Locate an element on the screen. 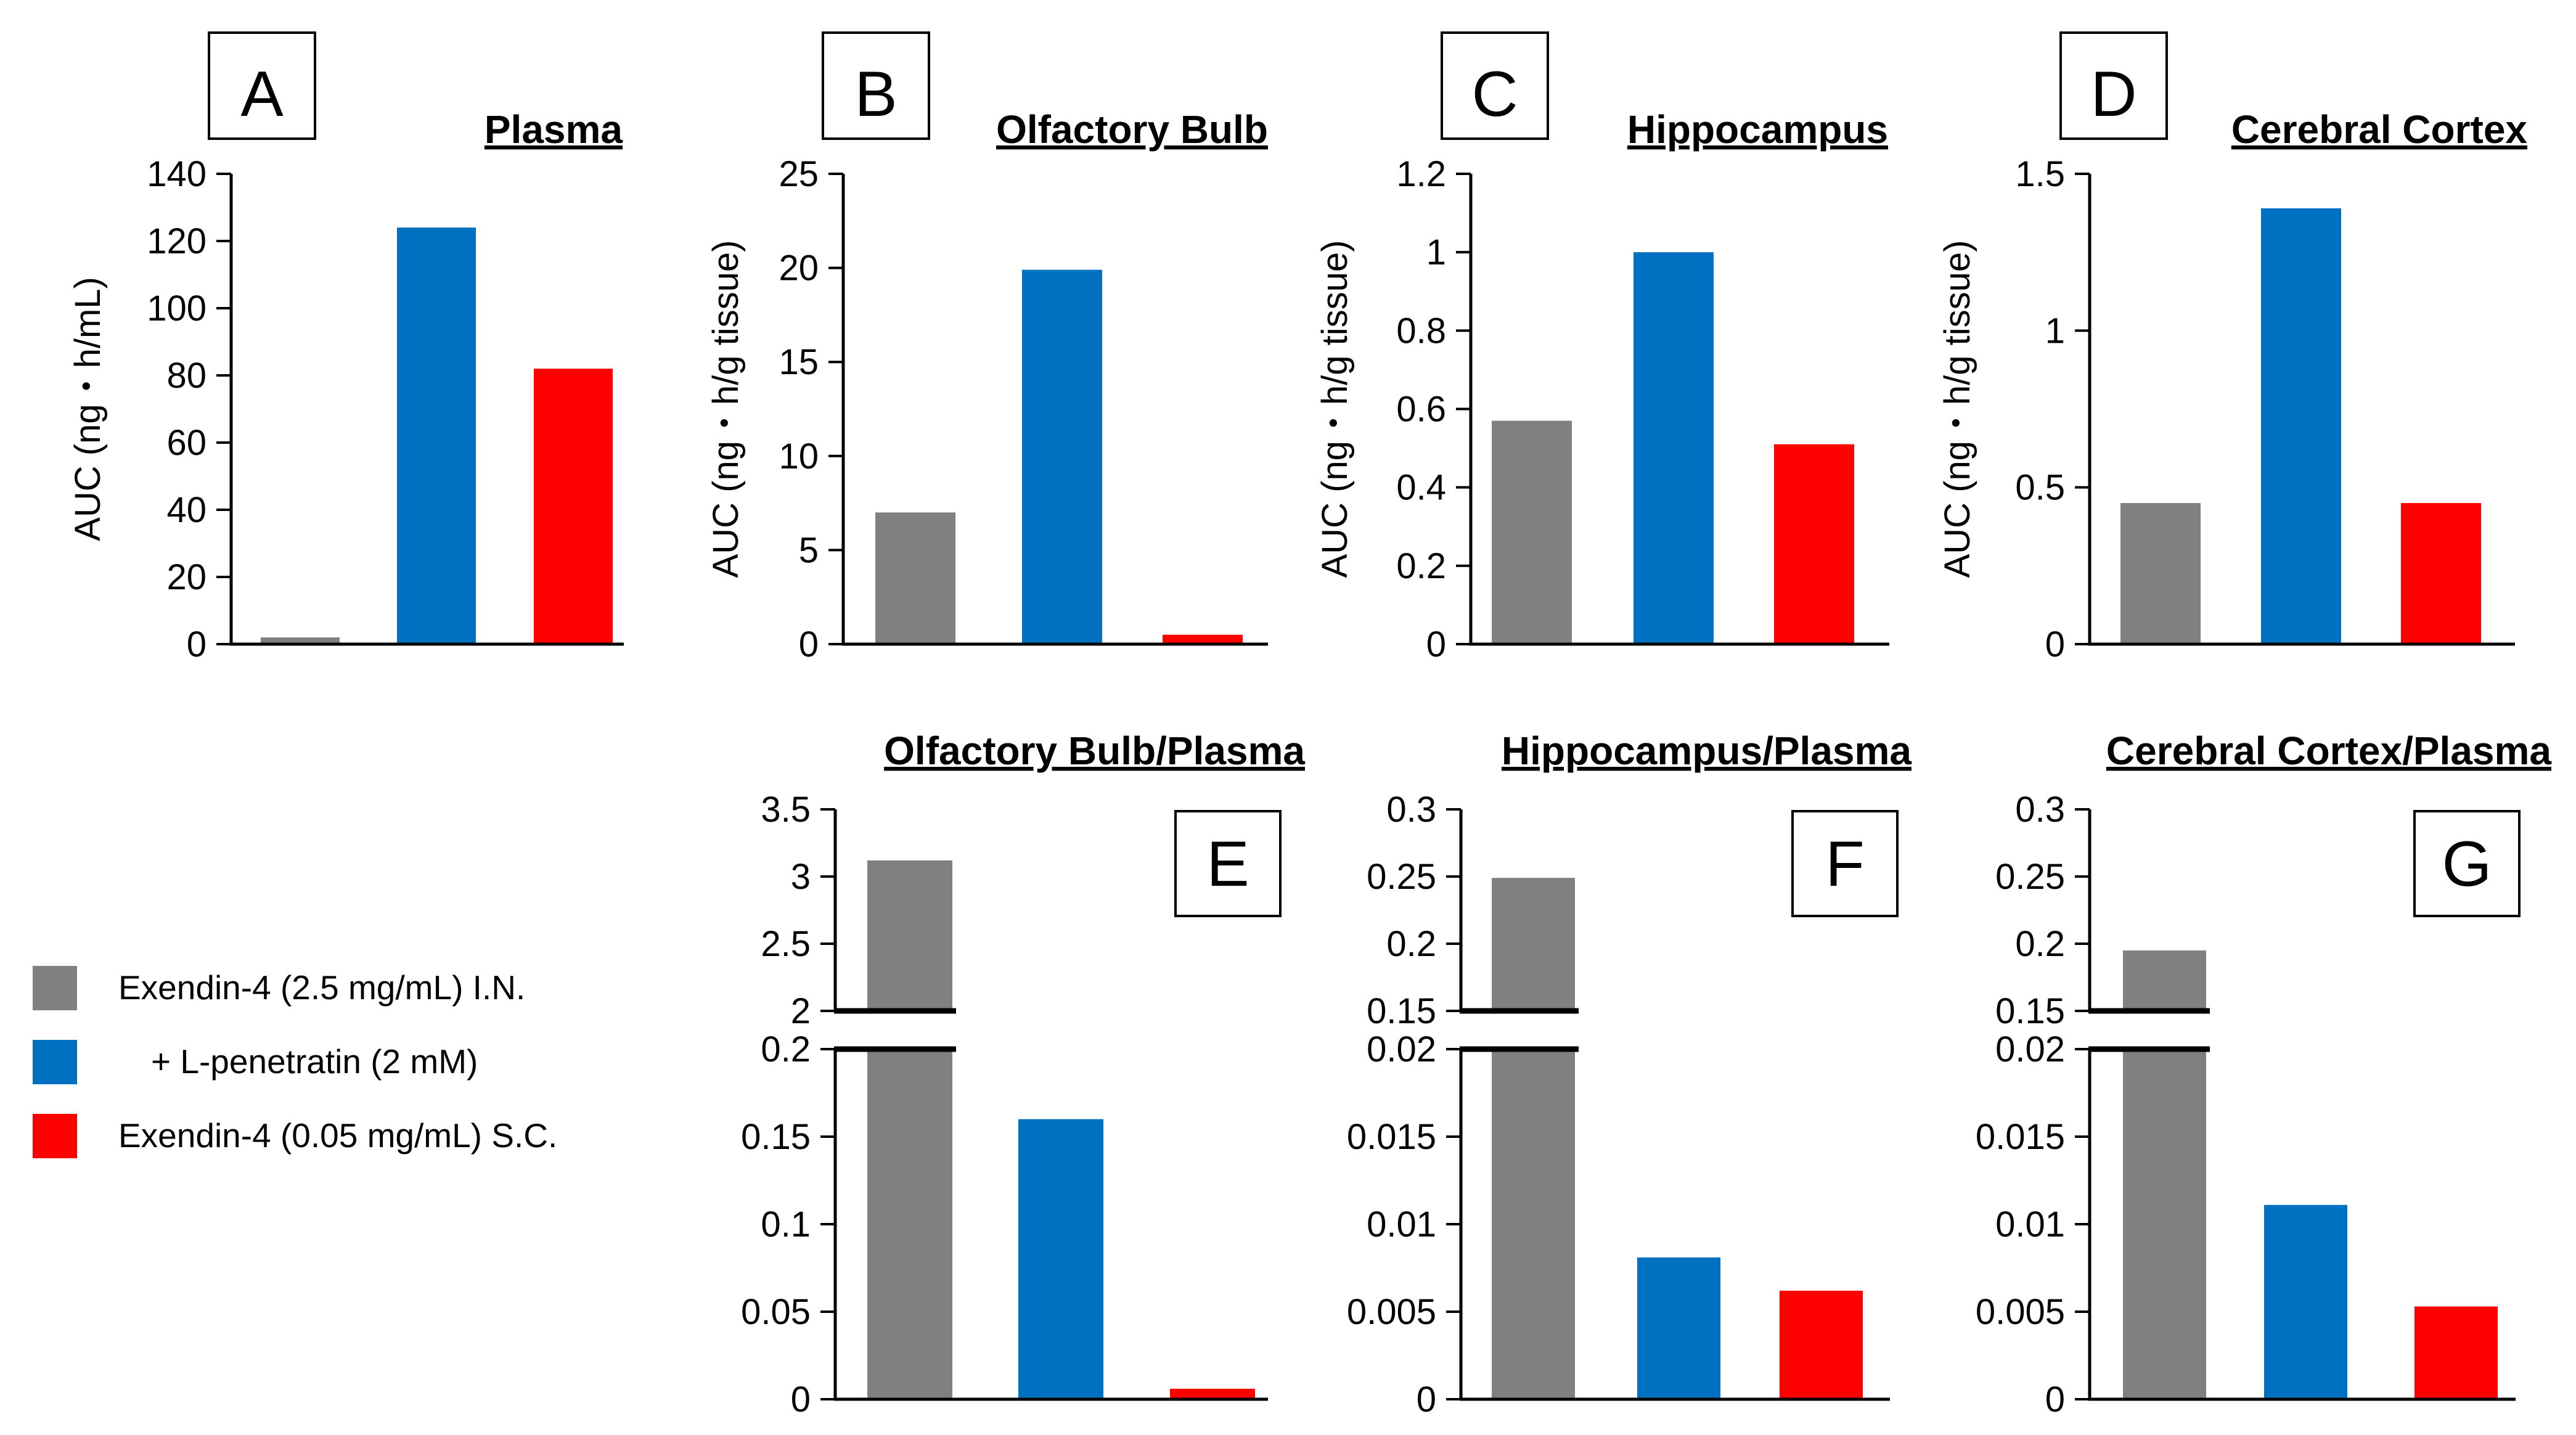  legend-swatch-in is located at coordinates (55, 988).